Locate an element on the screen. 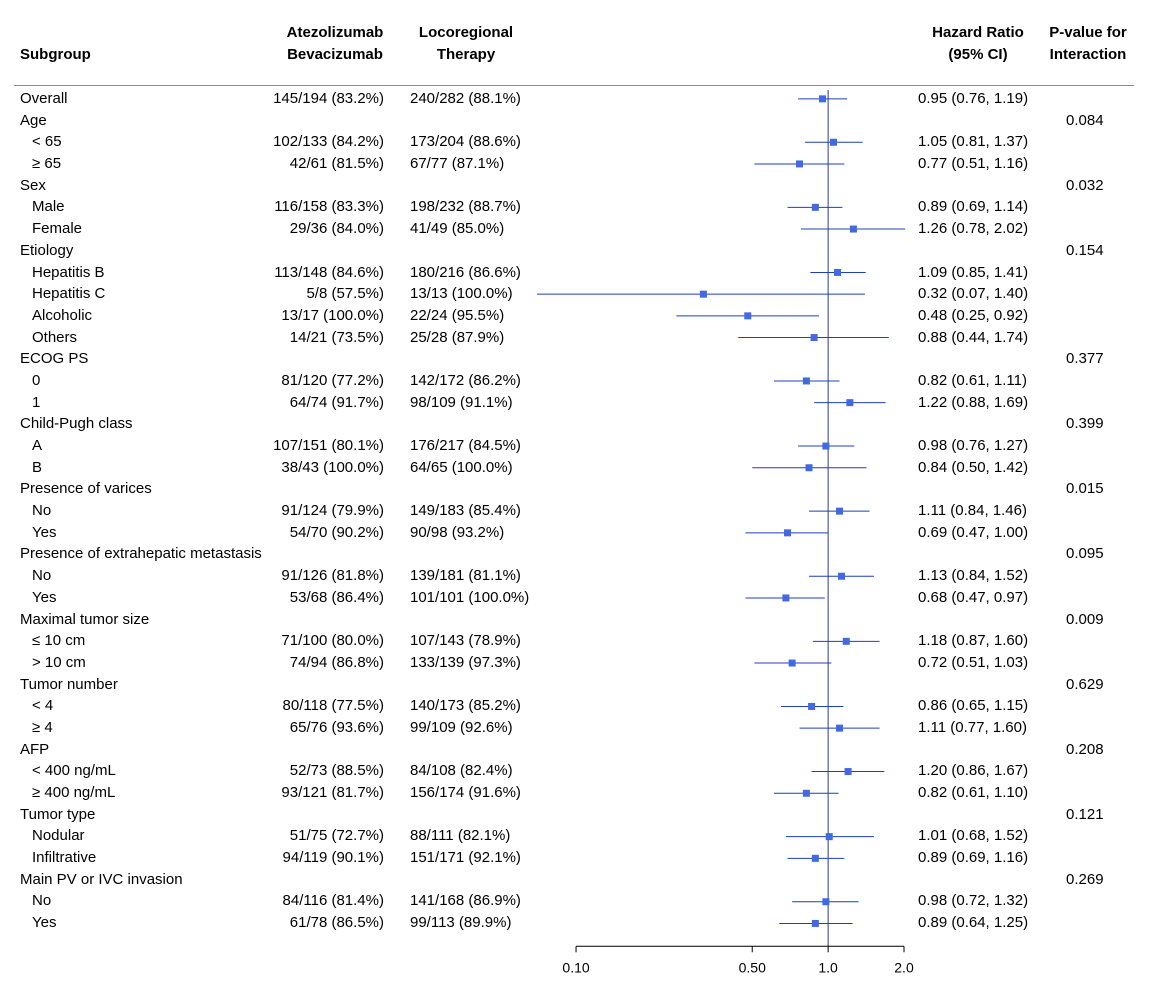  atezo-events: 145/194 (83.2%) is located at coordinates (328, 98).